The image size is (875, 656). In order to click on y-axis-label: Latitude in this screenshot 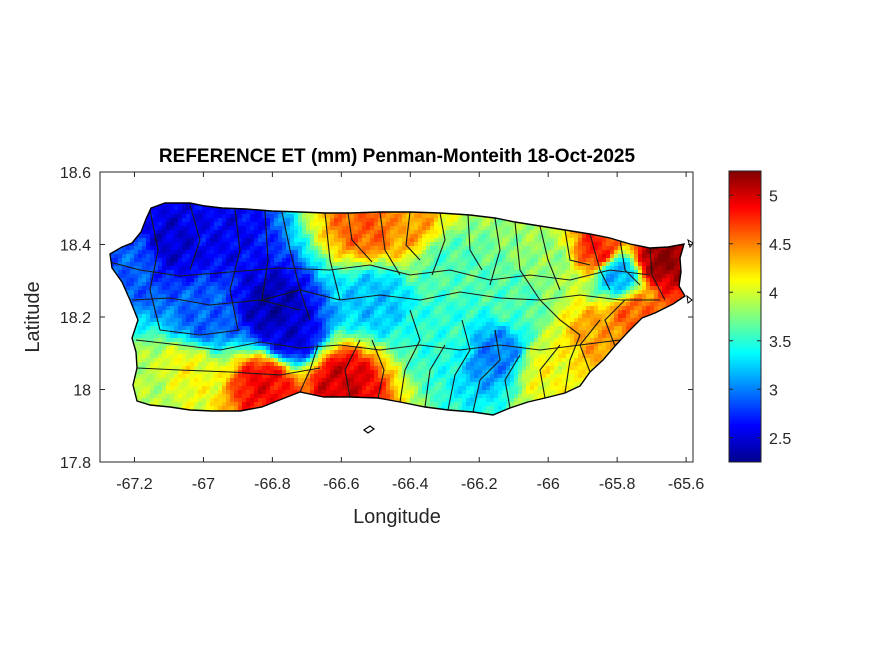, I will do `click(33, 316)`.